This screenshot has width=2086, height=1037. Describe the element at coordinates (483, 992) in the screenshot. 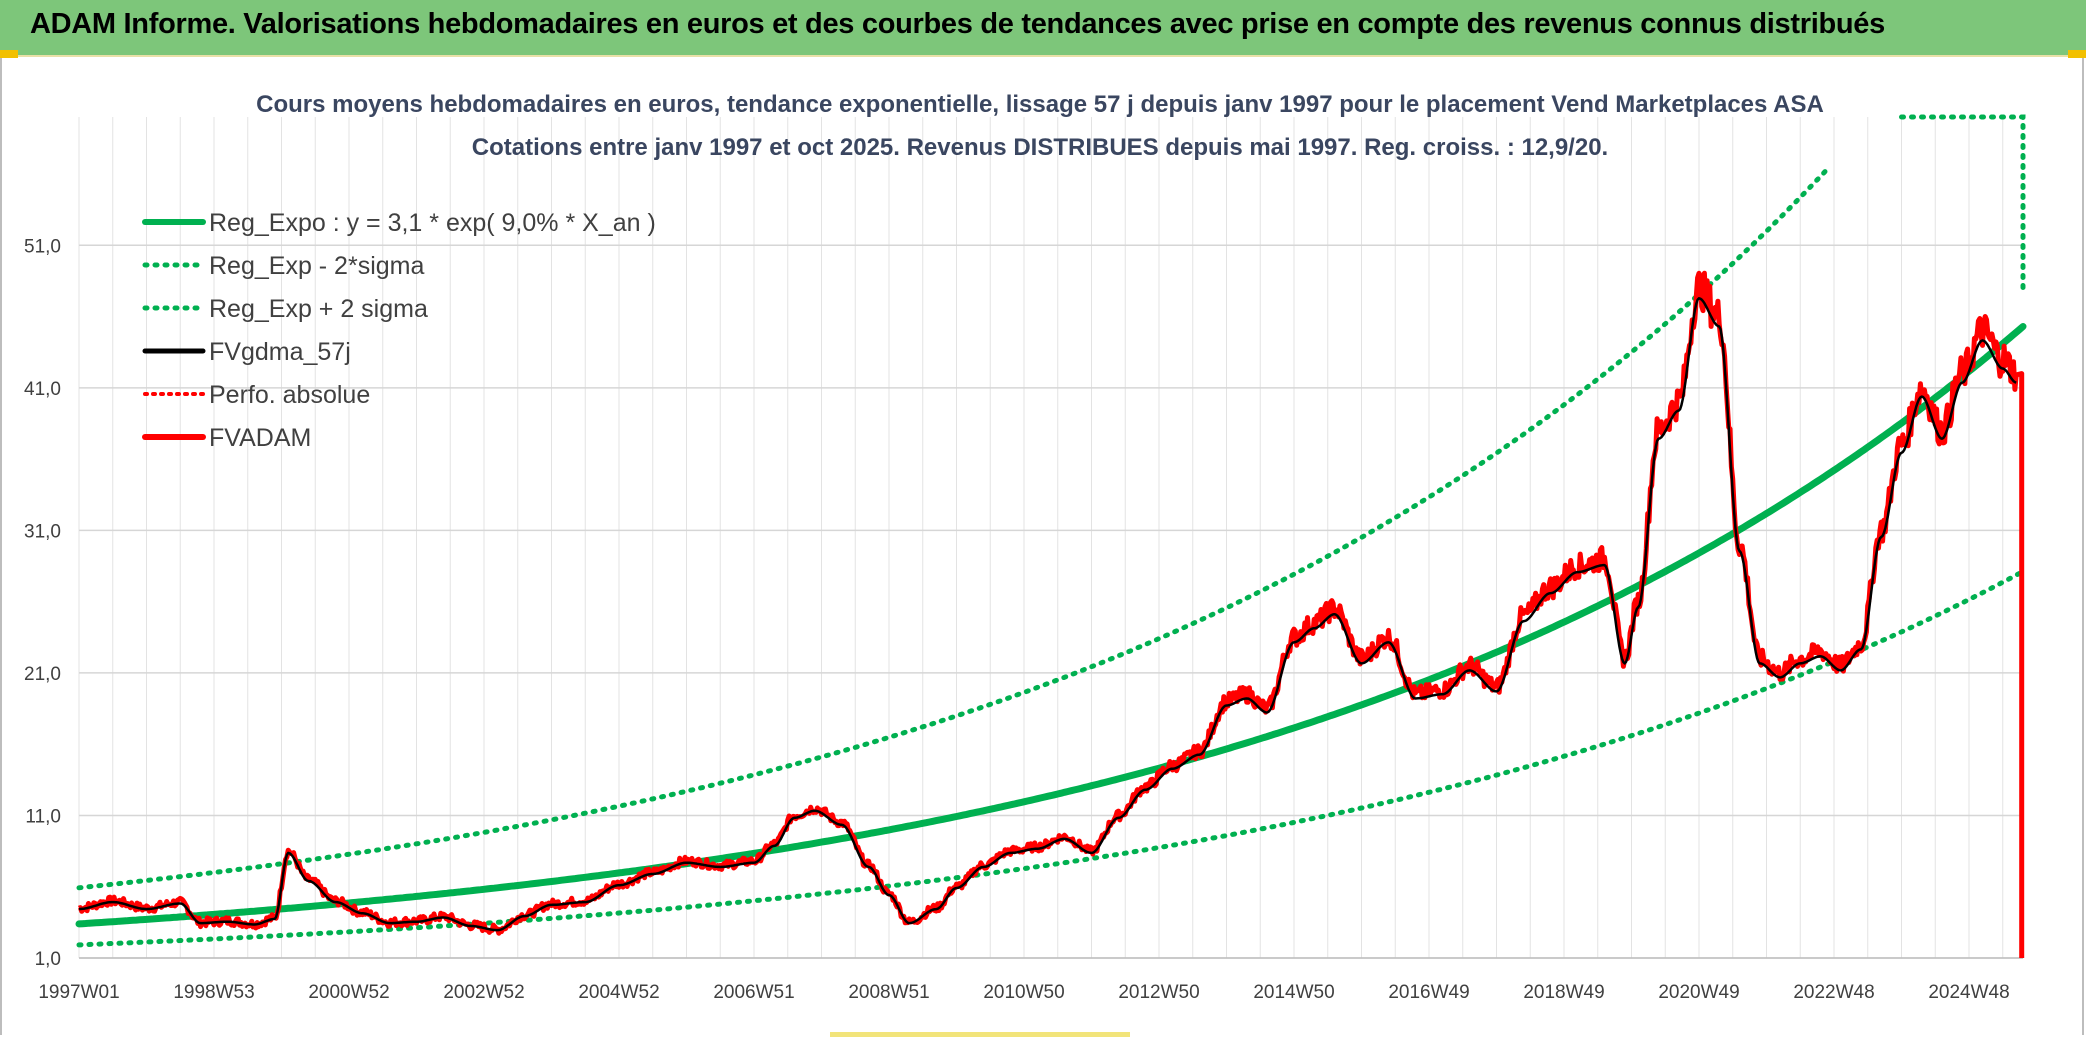

I see `x-tick-label: 2002W52` at that location.